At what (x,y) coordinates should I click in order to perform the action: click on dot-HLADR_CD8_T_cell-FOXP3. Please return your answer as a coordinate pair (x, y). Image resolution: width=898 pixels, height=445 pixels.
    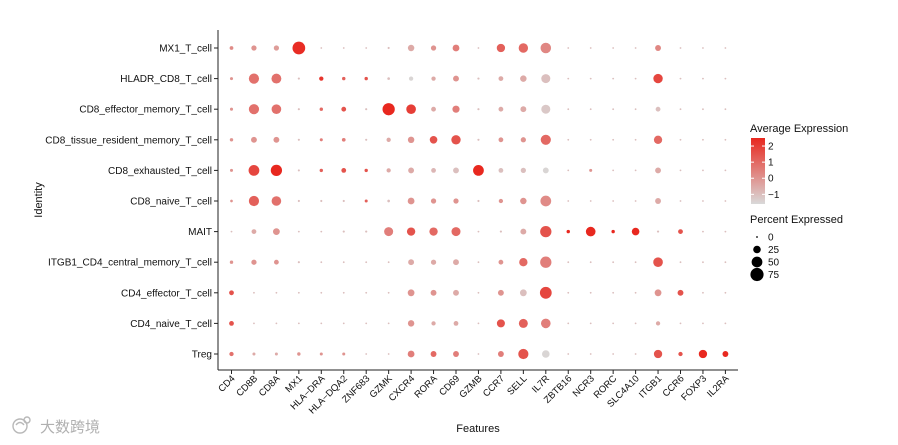
    Looking at the image, I should click on (703, 78).